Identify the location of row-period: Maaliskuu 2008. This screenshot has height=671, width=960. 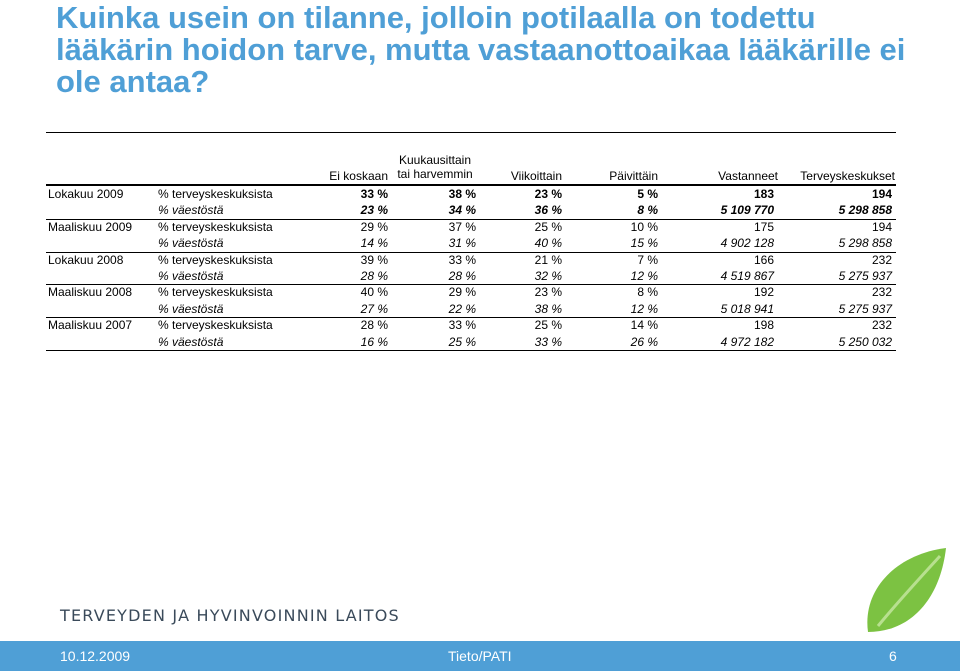
(90, 292).